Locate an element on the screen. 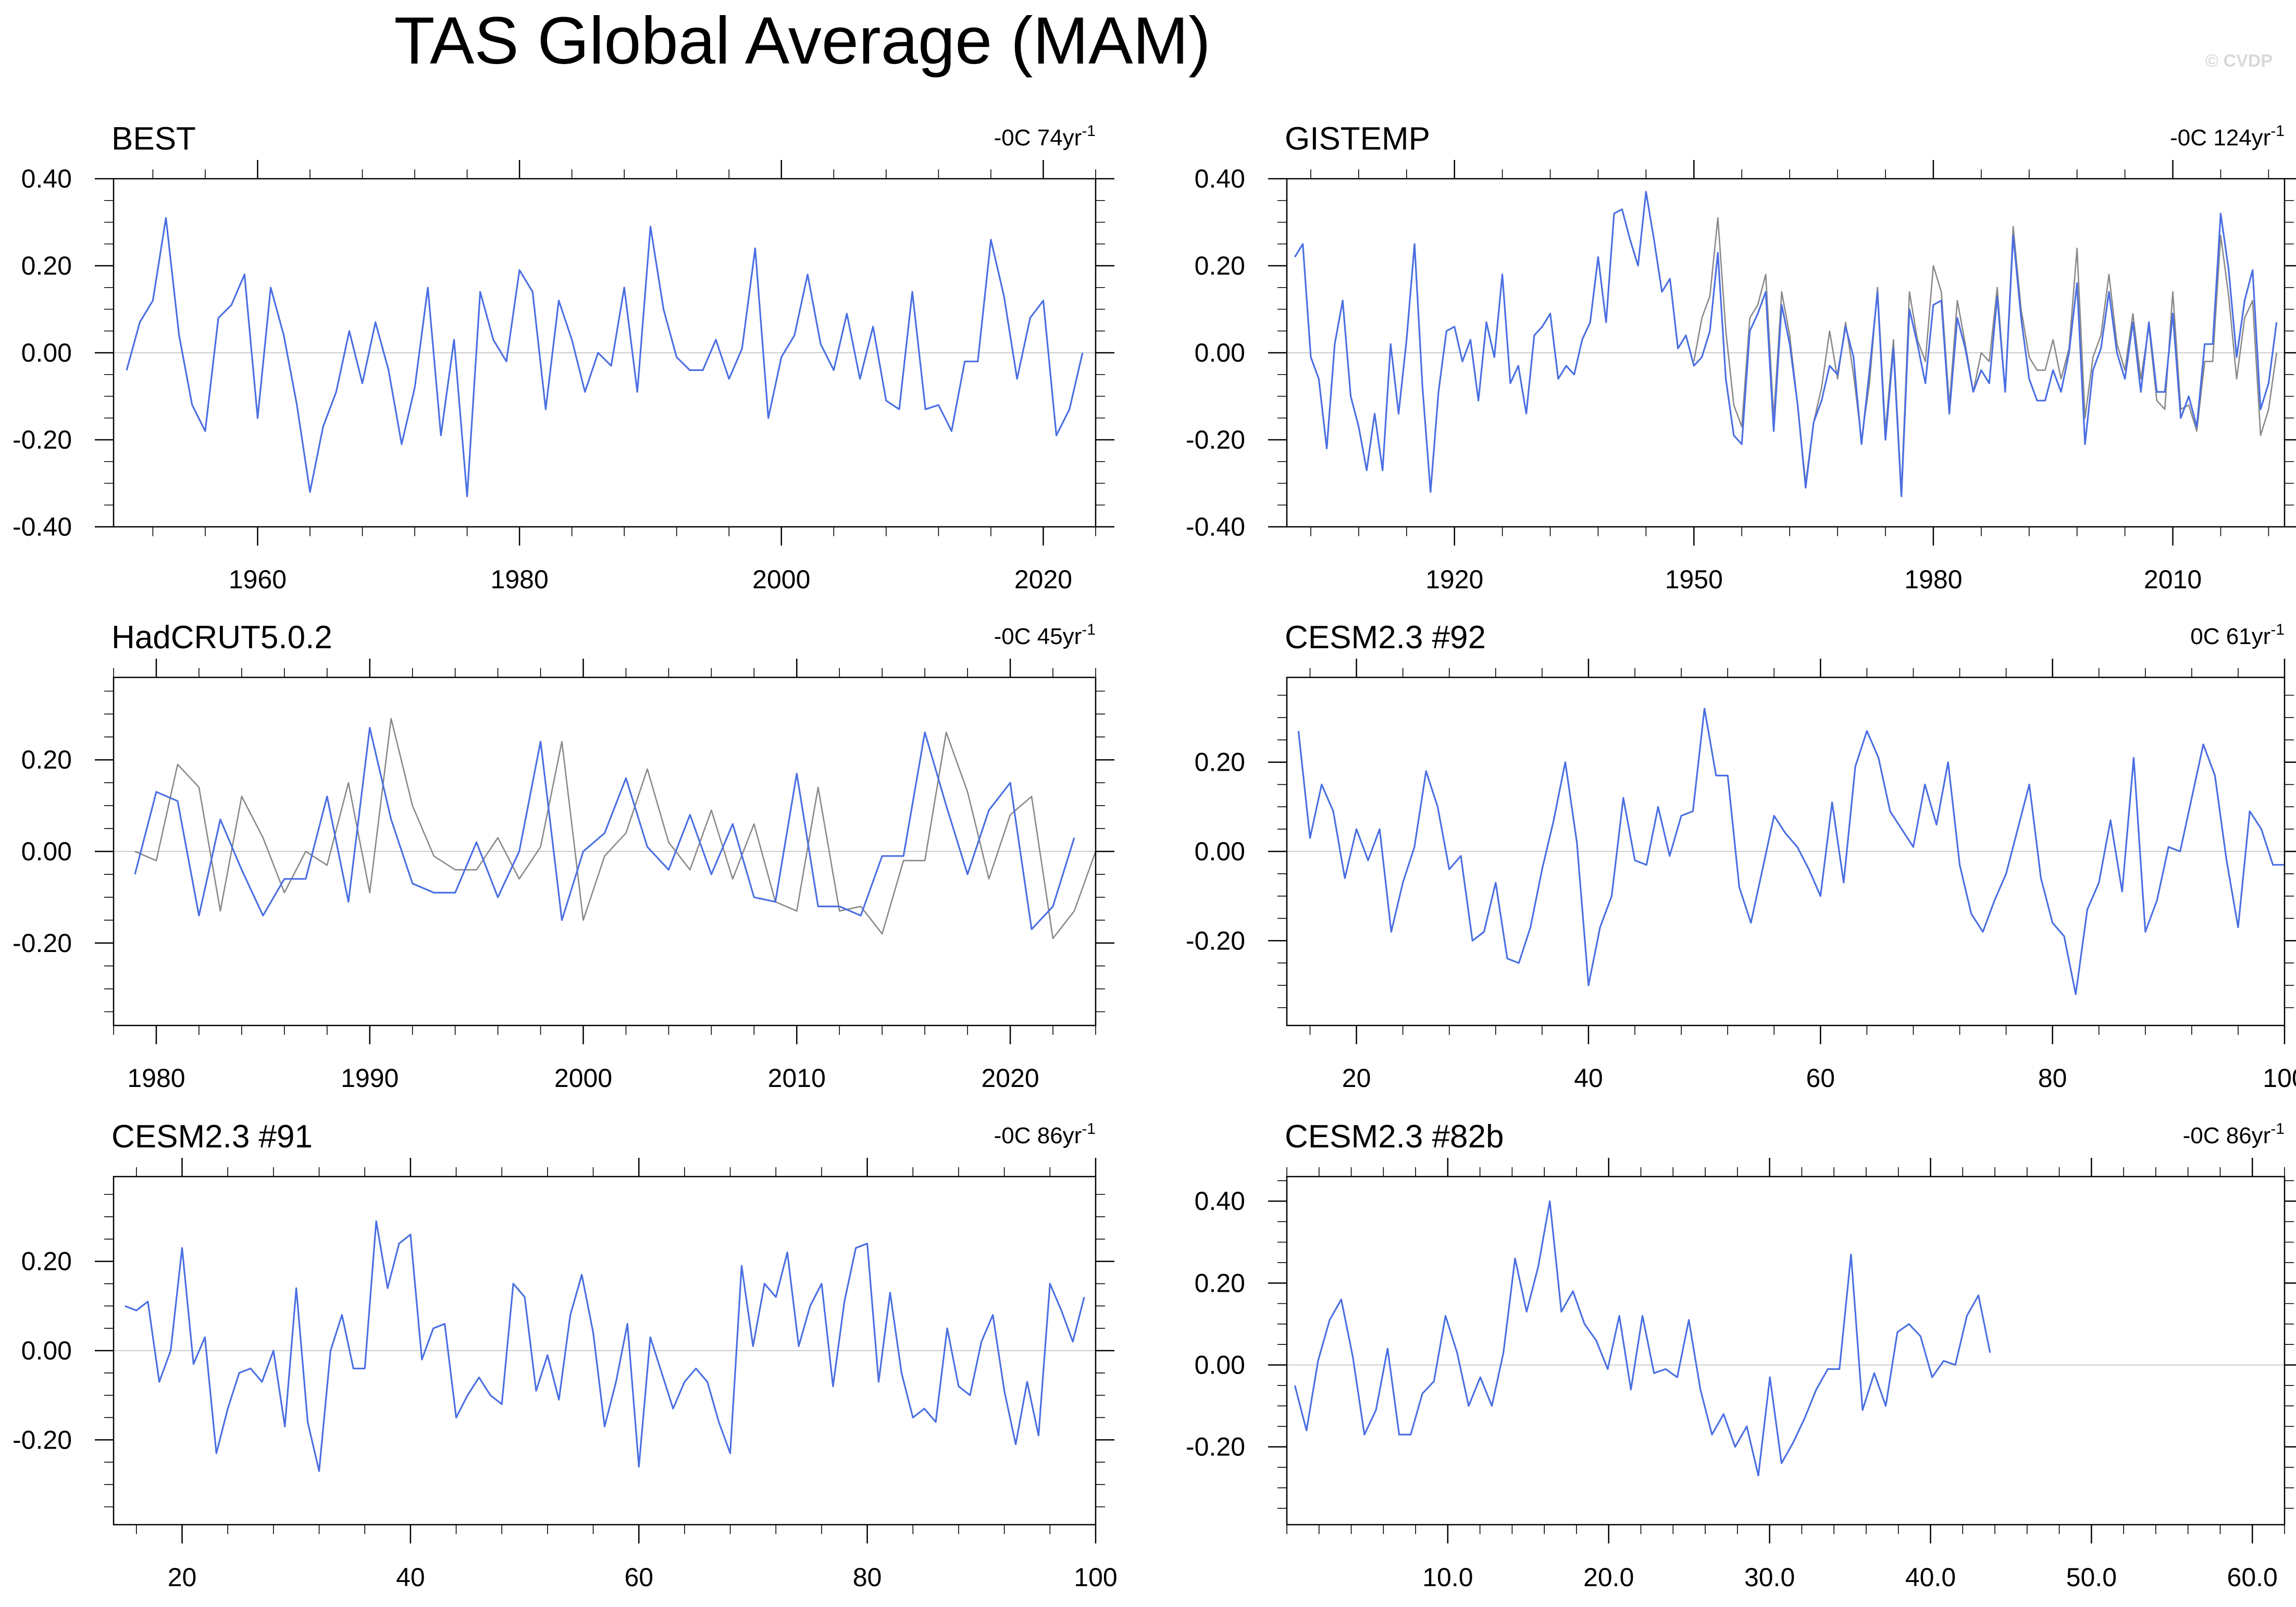  x-tick-label: 1920 is located at coordinates (1454, 579).